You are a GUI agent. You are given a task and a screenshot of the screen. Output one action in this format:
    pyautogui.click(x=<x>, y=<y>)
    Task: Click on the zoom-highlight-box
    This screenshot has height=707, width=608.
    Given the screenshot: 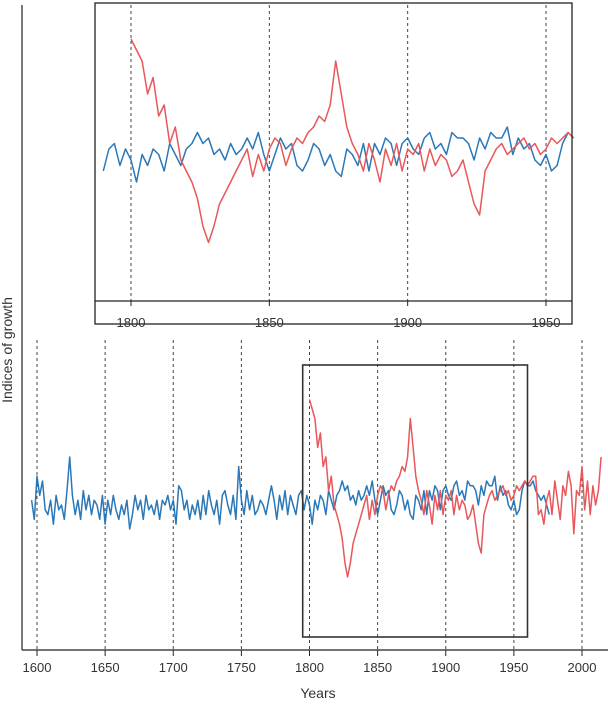 What is the action you would take?
    pyautogui.click(x=415, y=501)
    